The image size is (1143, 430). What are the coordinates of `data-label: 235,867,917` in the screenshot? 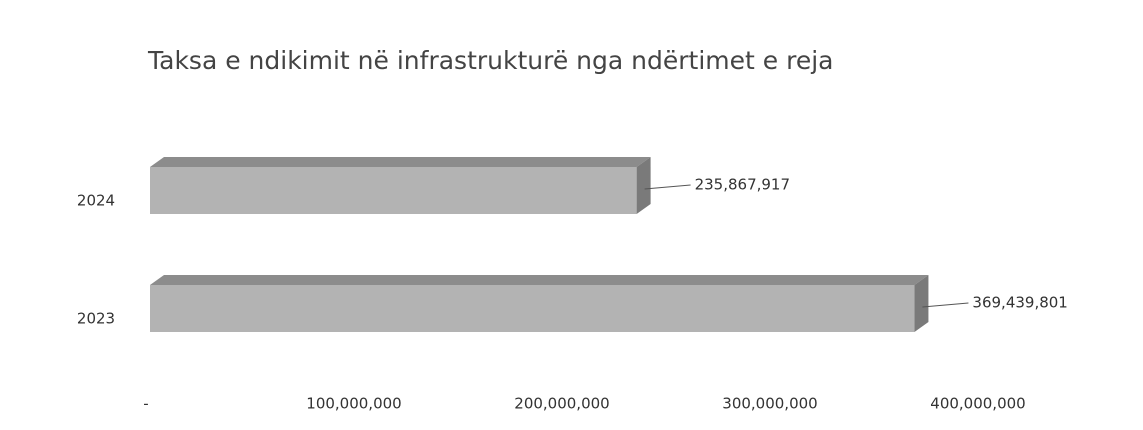 It's located at (742, 185).